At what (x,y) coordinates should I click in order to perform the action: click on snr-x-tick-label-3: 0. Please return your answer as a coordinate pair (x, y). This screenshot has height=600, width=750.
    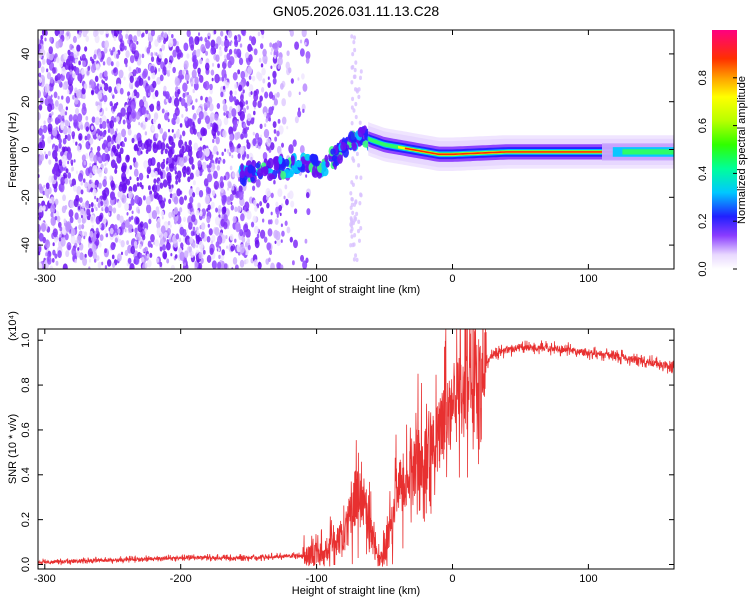
    Looking at the image, I should click on (452, 579).